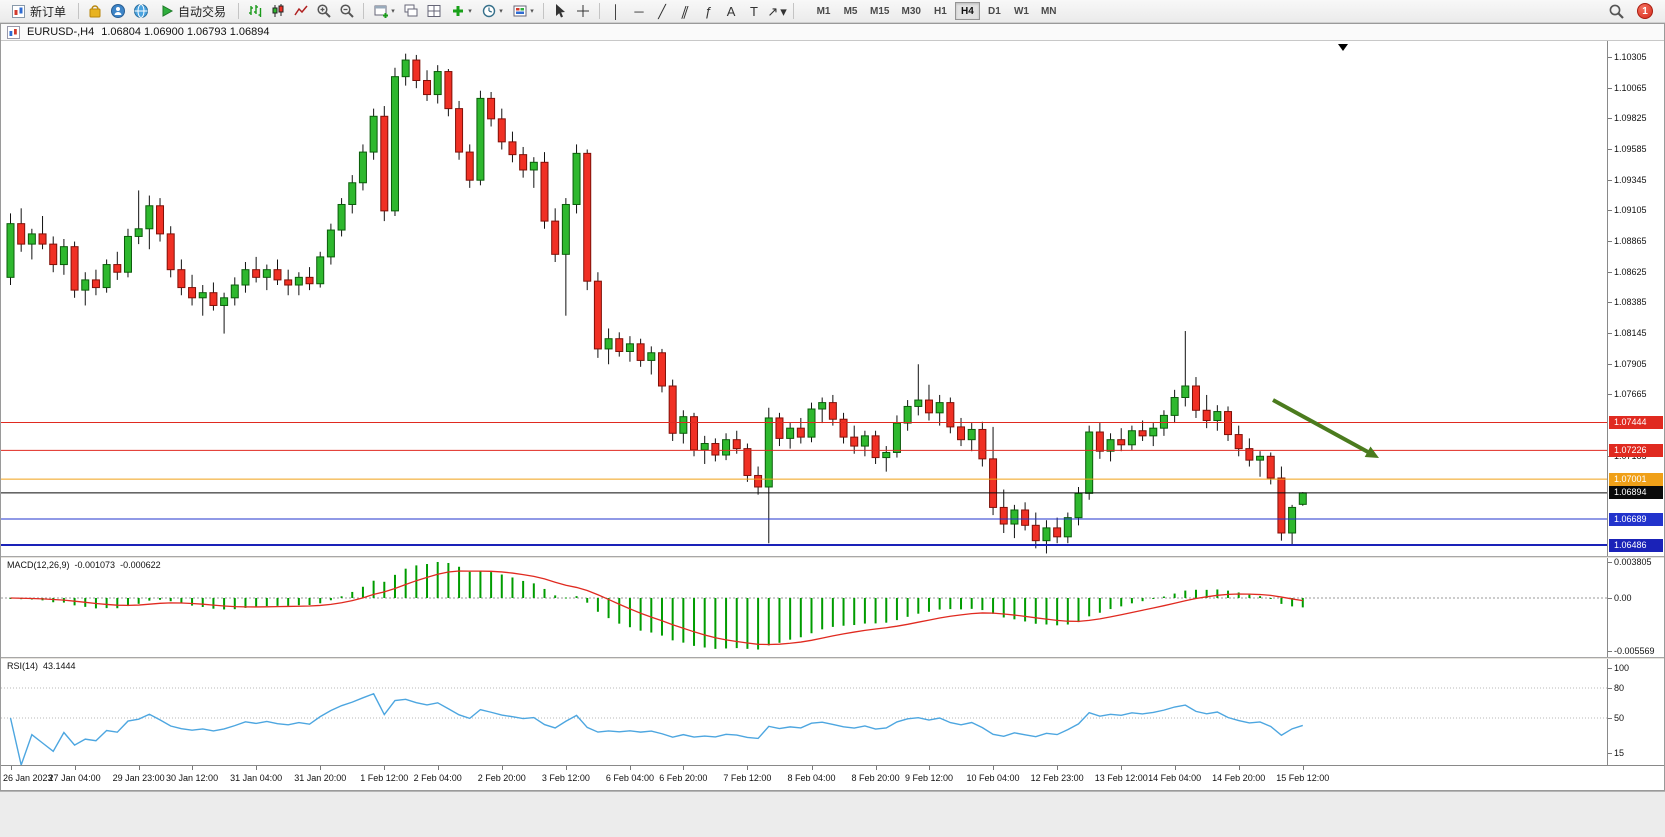  I want to click on candlestick-chart-button, so click(278, 11).